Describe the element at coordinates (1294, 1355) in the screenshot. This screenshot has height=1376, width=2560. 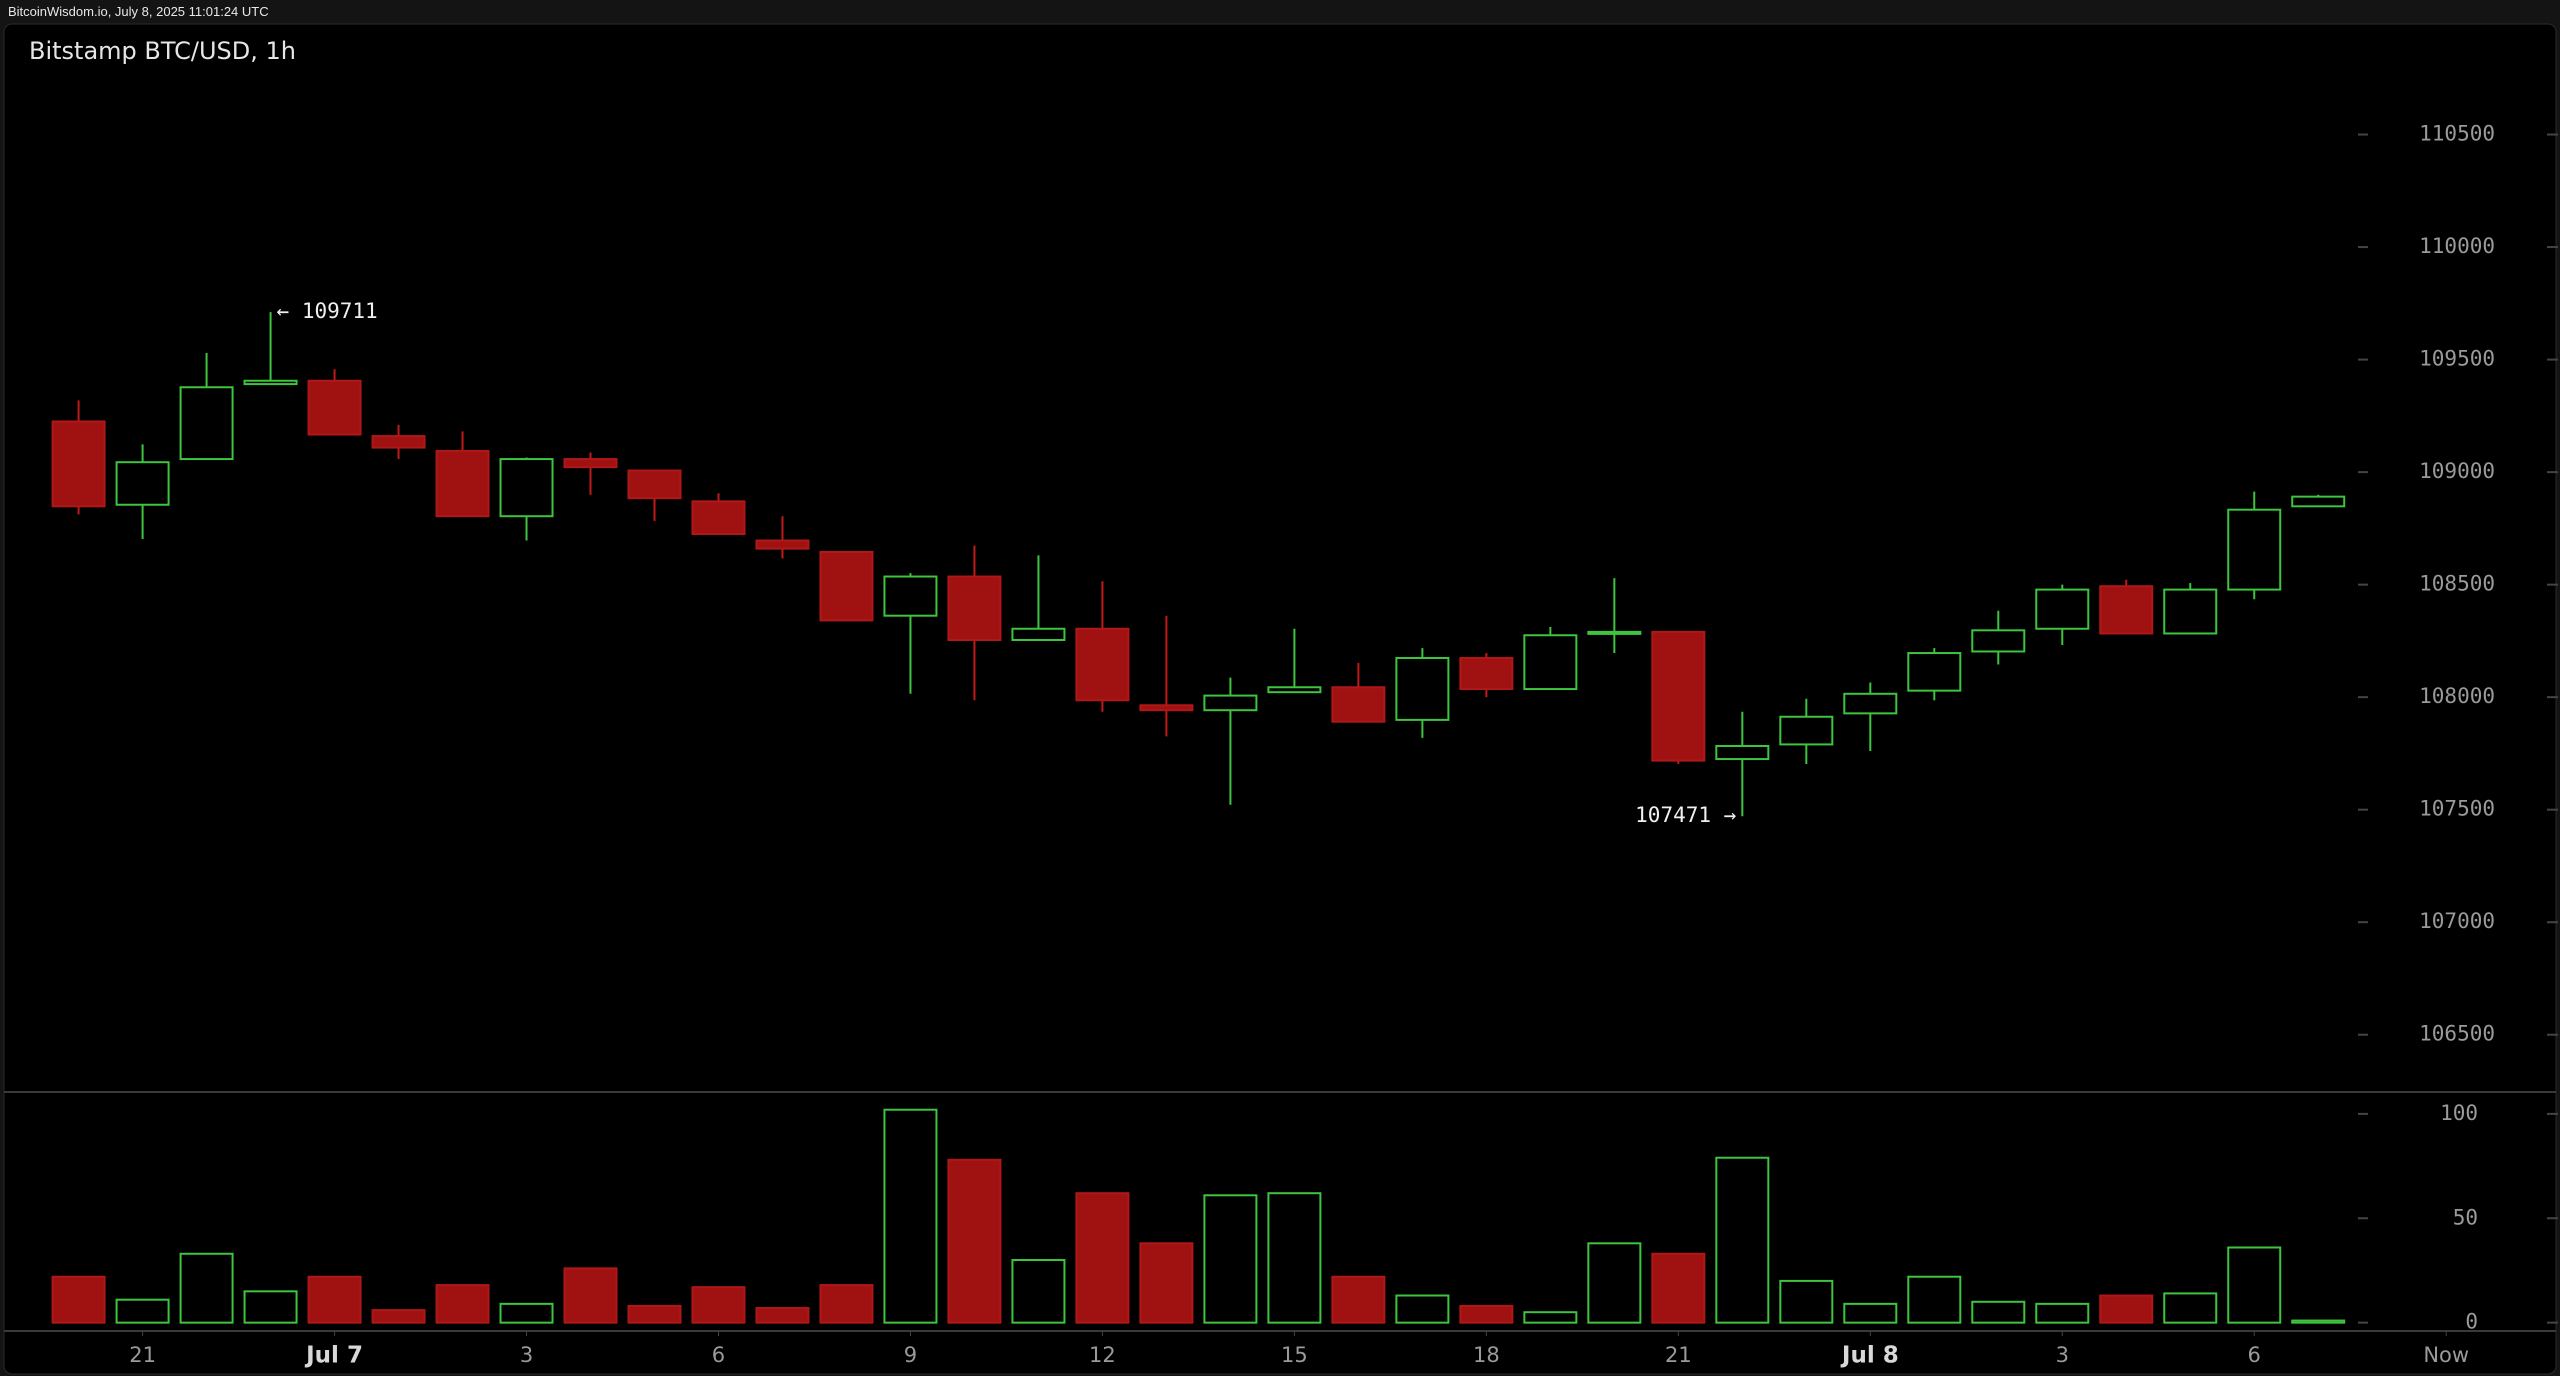
I see `x-tick-label: 15` at that location.